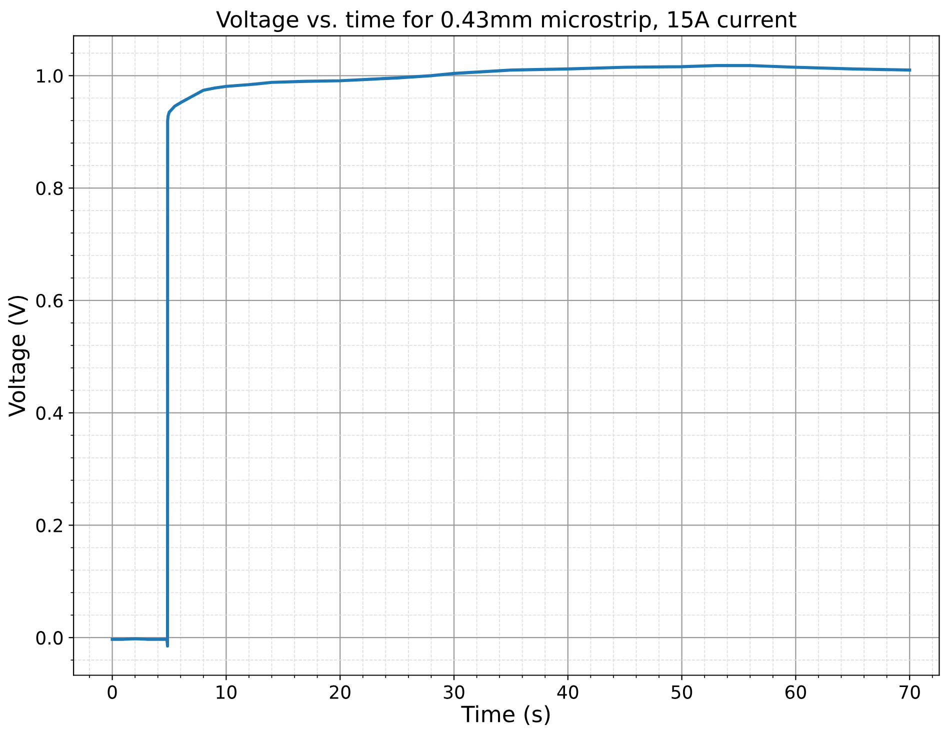 The image size is (943, 730). Describe the element at coordinates (112, 692) in the screenshot. I see `x-tick-label: 0` at that location.